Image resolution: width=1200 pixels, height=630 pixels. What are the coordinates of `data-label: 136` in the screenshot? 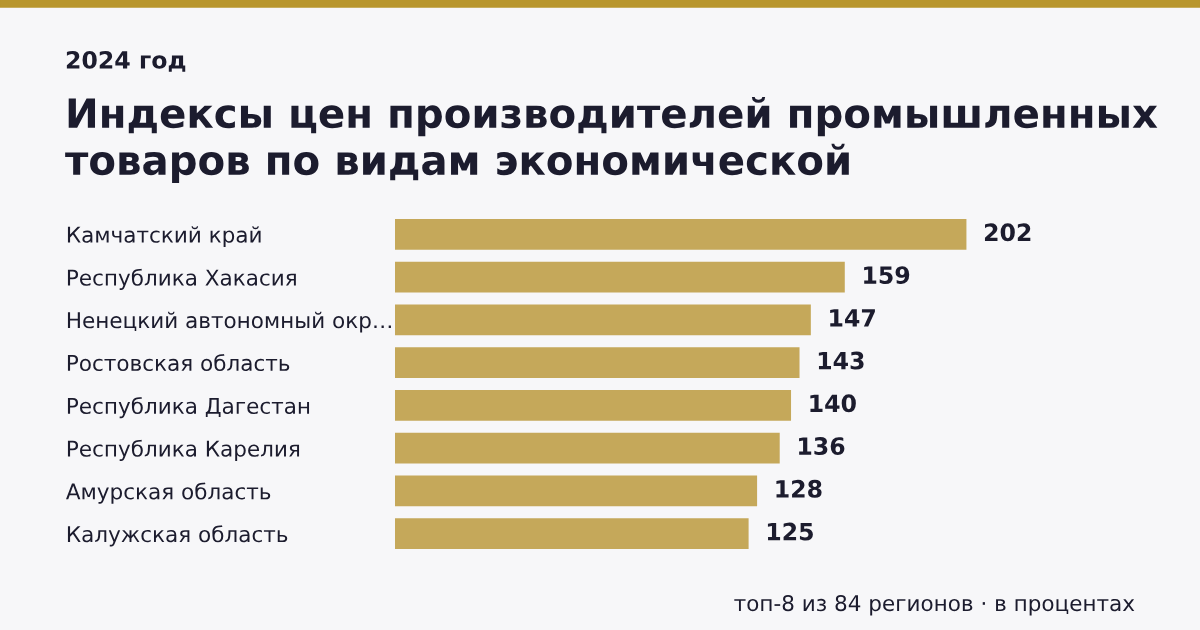 It's located at (822, 446).